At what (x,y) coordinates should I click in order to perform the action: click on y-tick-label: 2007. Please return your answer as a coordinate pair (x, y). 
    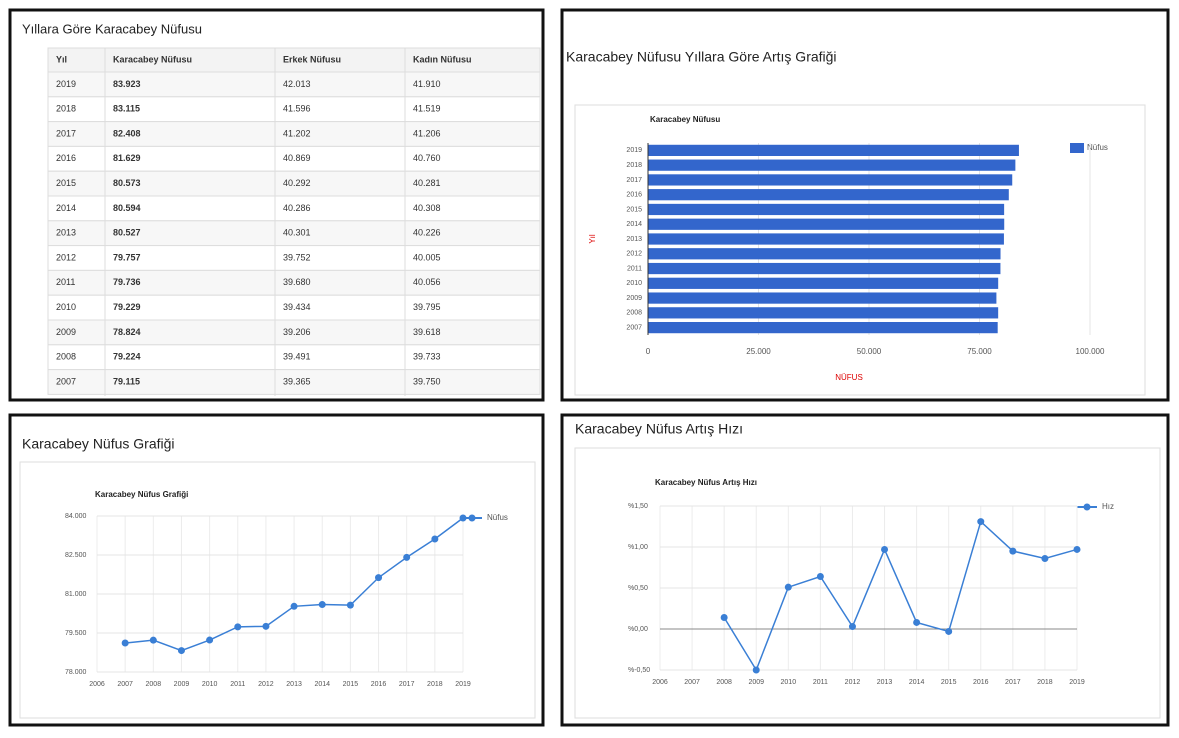
    Looking at the image, I should click on (634, 327).